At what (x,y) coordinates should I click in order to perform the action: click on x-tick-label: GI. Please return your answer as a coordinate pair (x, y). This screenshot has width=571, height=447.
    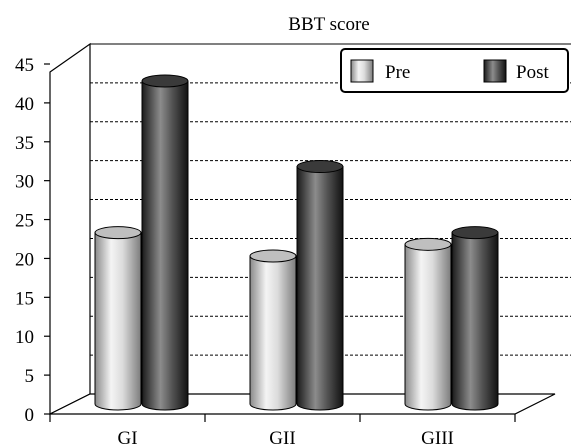
    Looking at the image, I should click on (127, 437).